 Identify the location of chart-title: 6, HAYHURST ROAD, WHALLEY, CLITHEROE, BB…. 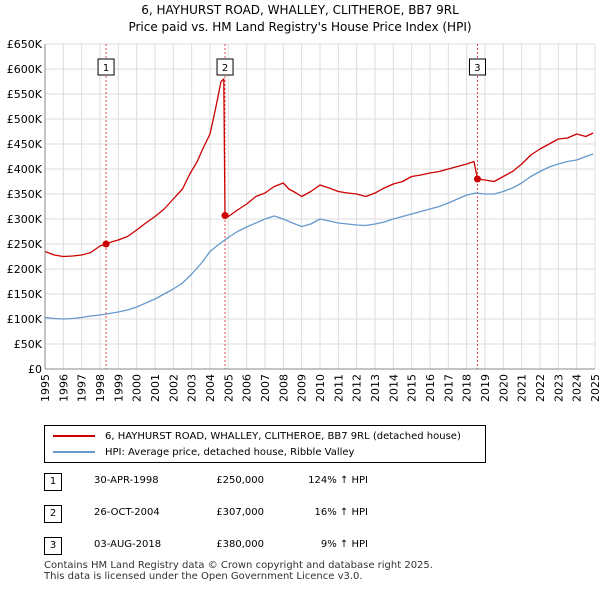
(300, 19).